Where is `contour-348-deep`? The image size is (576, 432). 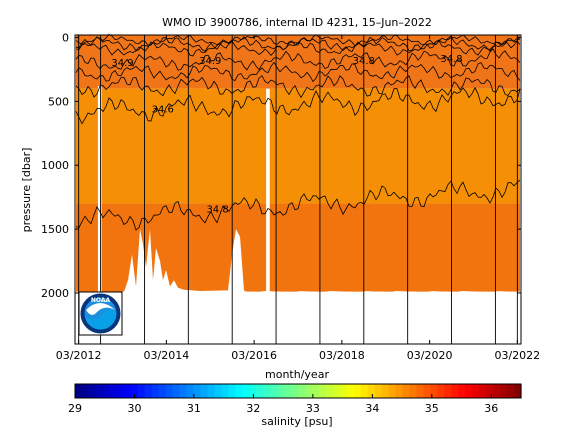 contour-348-deep is located at coordinates (298, 205).